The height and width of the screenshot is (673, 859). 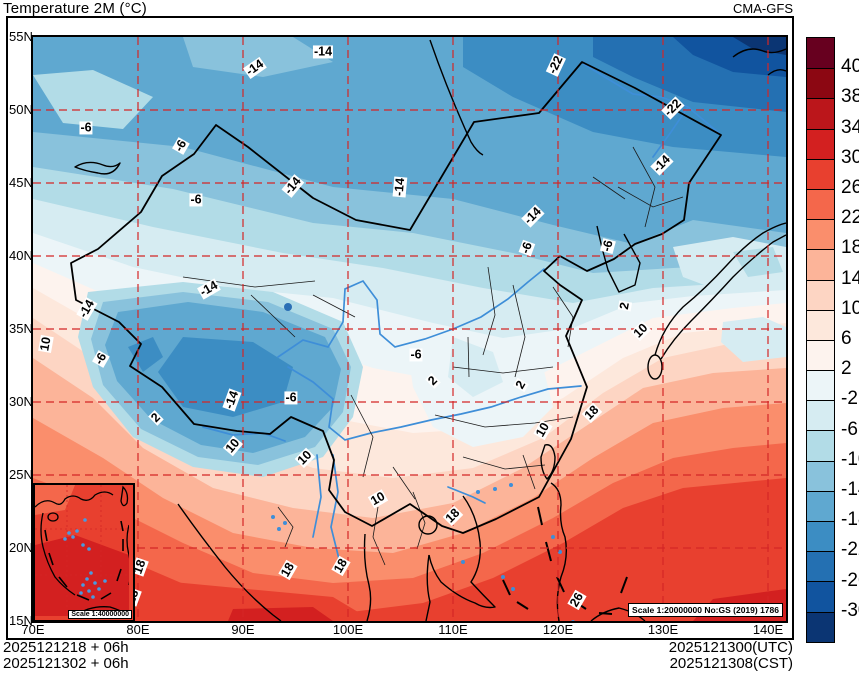 What do you see at coordinates (558, 629) in the screenshot?
I see `lon-tick: 120E` at bounding box center [558, 629].